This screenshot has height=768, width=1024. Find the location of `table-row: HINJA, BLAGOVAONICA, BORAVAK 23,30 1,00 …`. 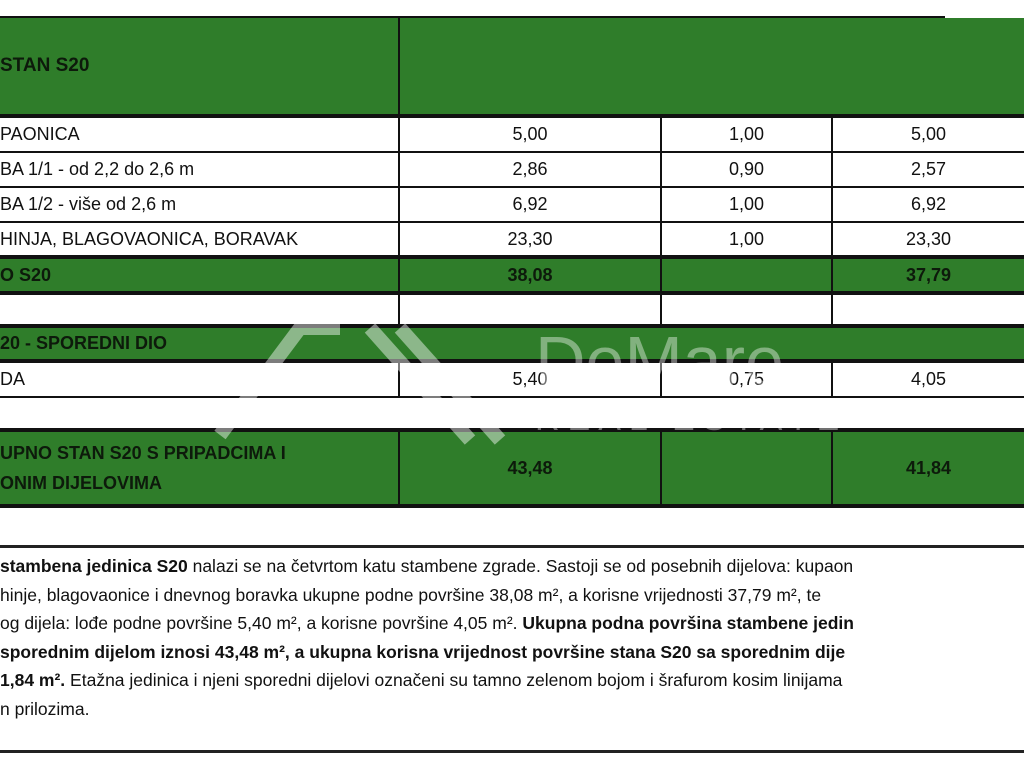

table-row: HINJA, BLAGOVAONICA, BORAVAK 23,30 1,00 … is located at coordinates (512, 241).